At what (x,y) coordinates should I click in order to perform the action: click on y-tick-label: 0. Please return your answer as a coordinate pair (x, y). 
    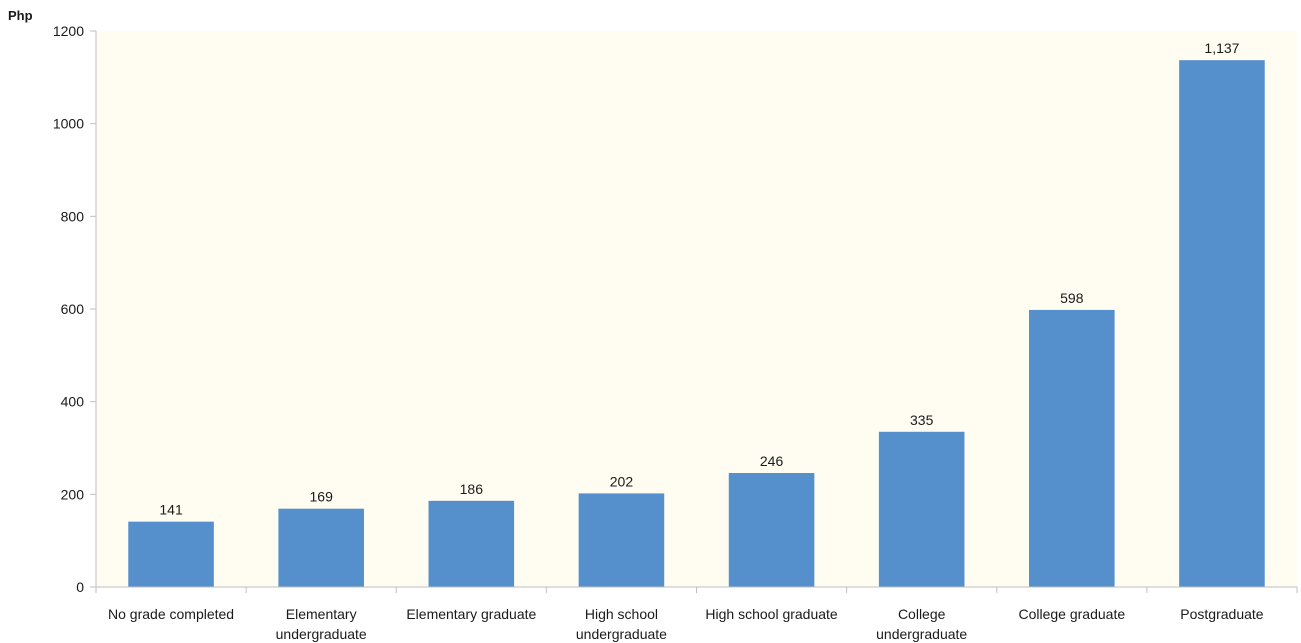
    Looking at the image, I should click on (80, 587).